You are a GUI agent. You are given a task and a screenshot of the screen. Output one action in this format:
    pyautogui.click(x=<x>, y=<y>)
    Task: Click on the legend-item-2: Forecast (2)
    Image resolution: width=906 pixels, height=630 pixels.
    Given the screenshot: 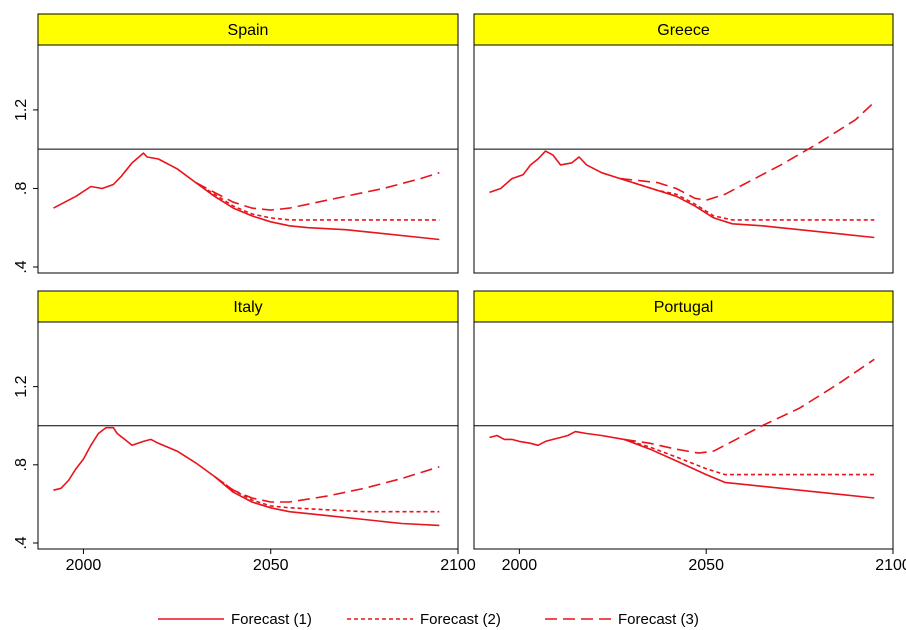 What is the action you would take?
    pyautogui.click(x=424, y=619)
    